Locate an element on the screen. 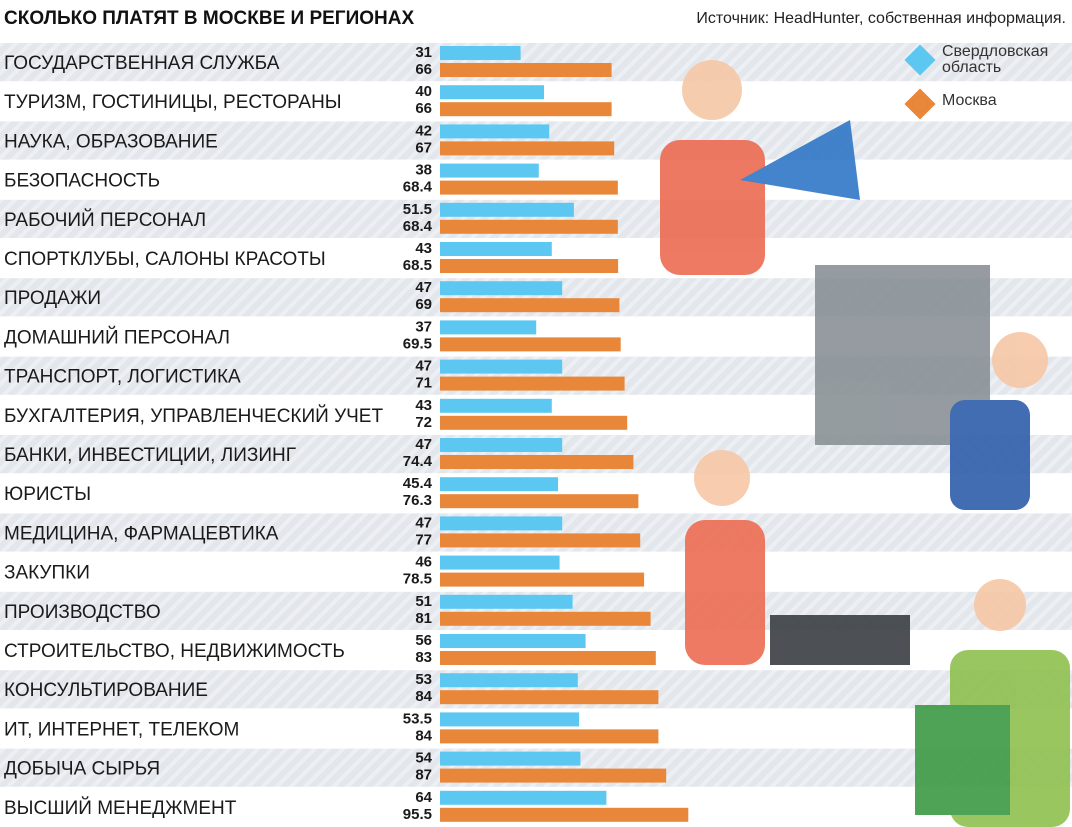 This screenshot has height=827, width=1072. value-label: 54 is located at coordinates (423, 758).